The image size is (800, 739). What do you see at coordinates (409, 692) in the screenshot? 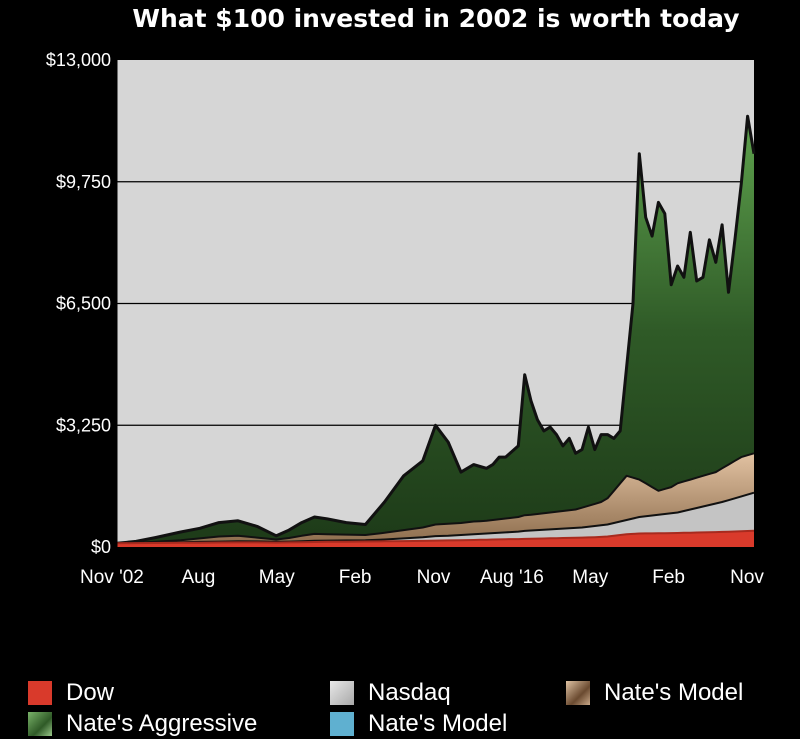
I see `legend-label: Nasdaq` at bounding box center [409, 692].